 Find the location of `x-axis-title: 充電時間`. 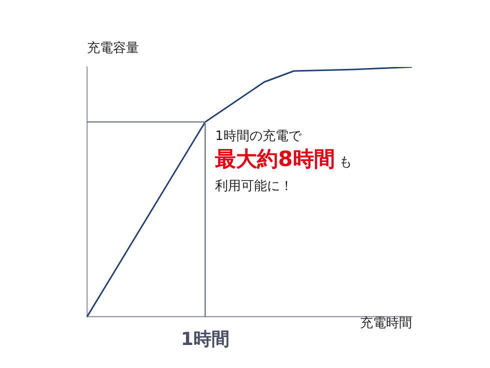

x-axis-title: 充電時間 is located at coordinates (386, 323).